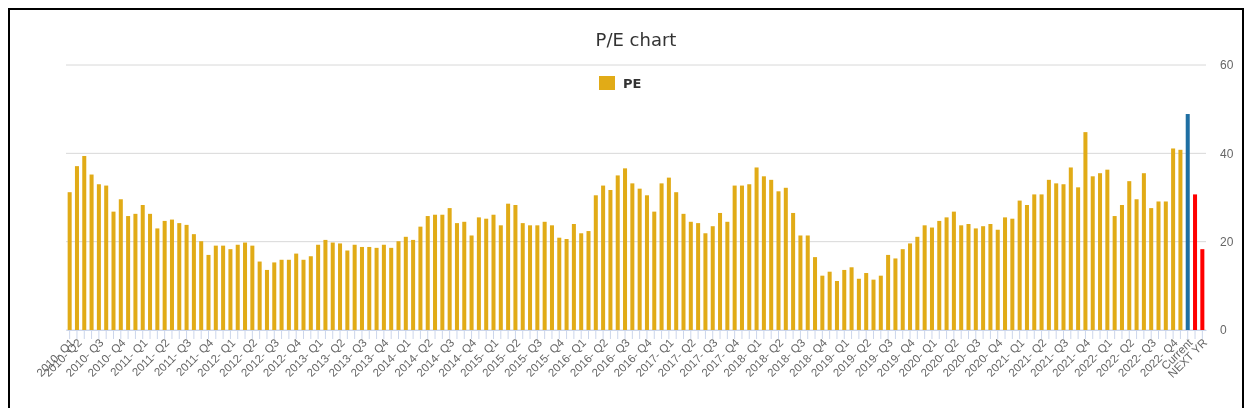 The height and width of the screenshot is (408, 1248). I want to click on y-tick-label: 60, so click(1227, 65).